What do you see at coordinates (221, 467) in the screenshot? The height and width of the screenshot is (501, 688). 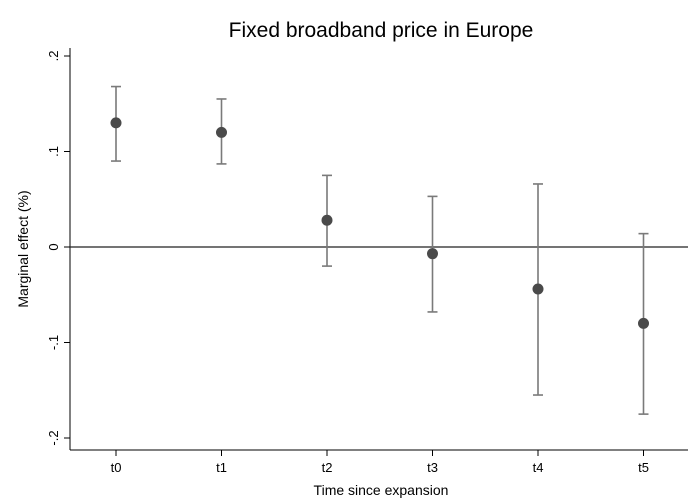 I see `x-tick-label-t1: t1` at bounding box center [221, 467].